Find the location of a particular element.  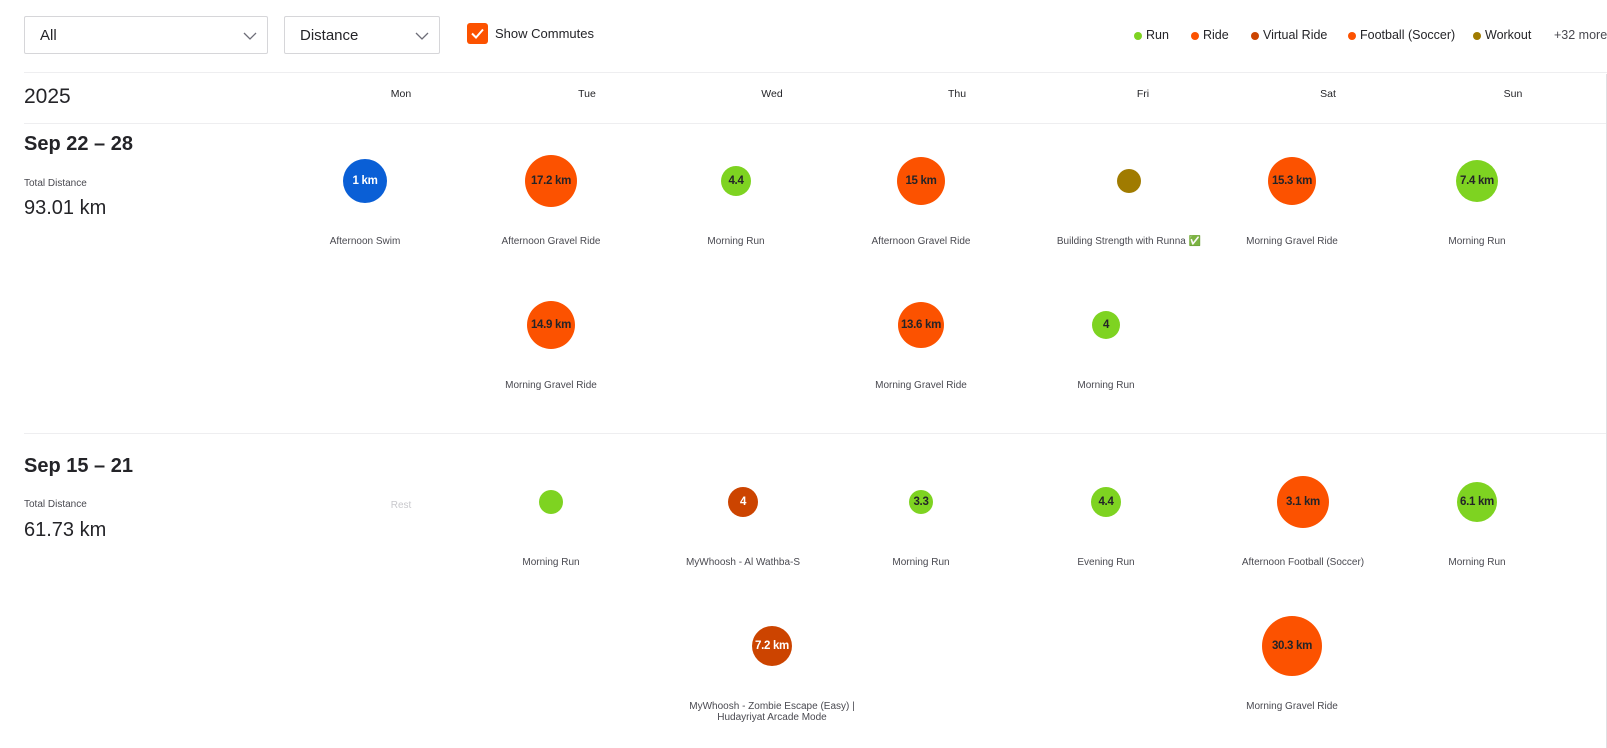

activity-bubble: 7.2 km is located at coordinates (772, 646).